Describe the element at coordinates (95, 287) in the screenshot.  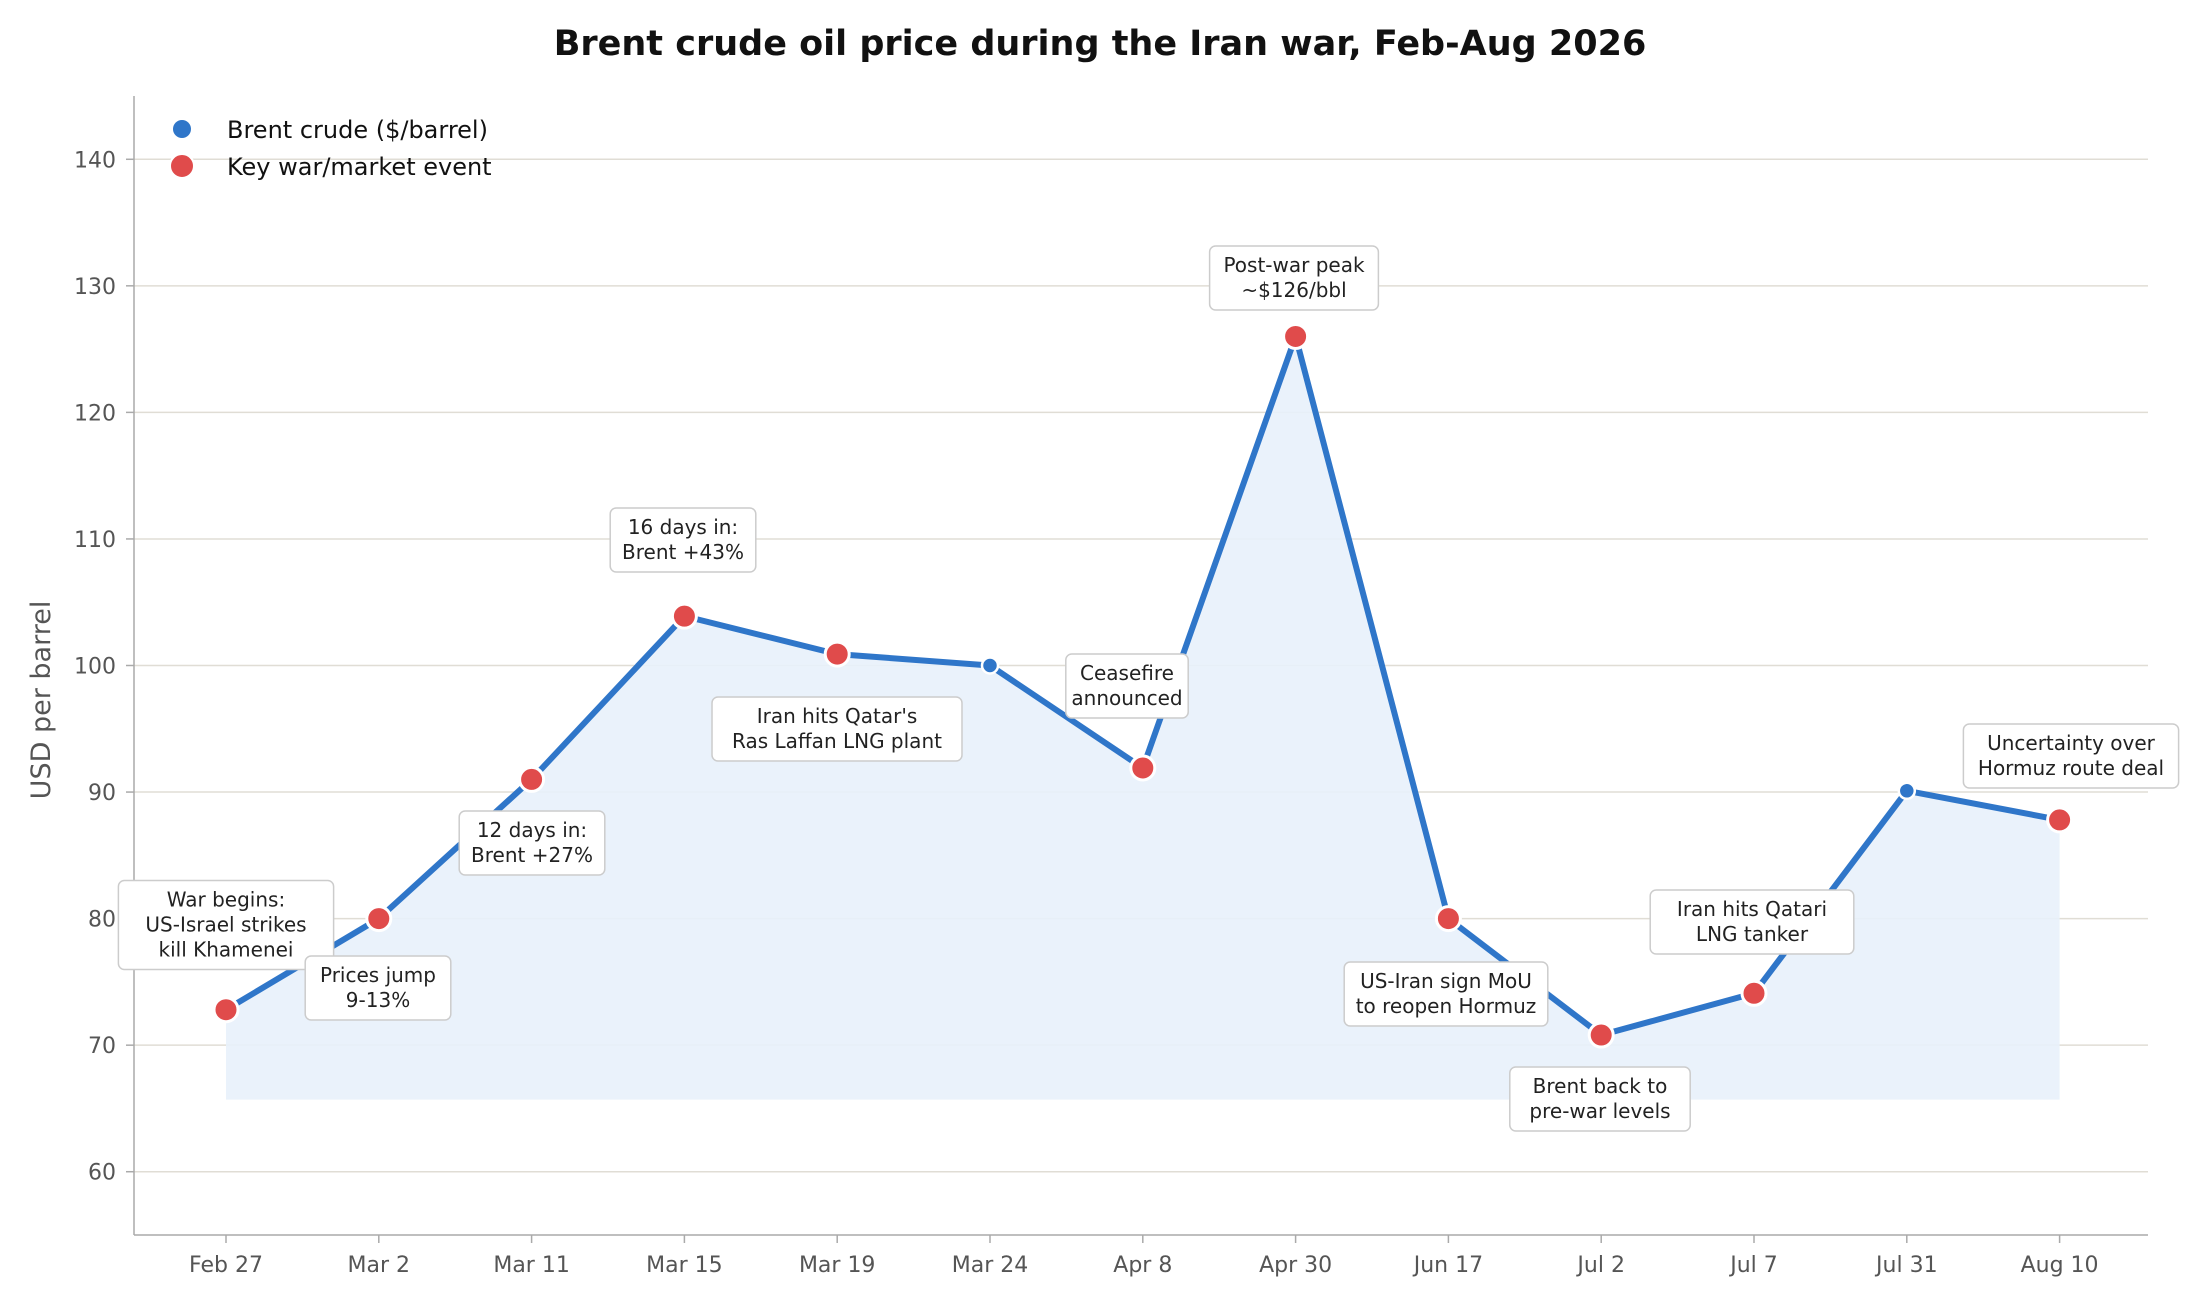
I see `y-tick-label-130: 130` at that location.